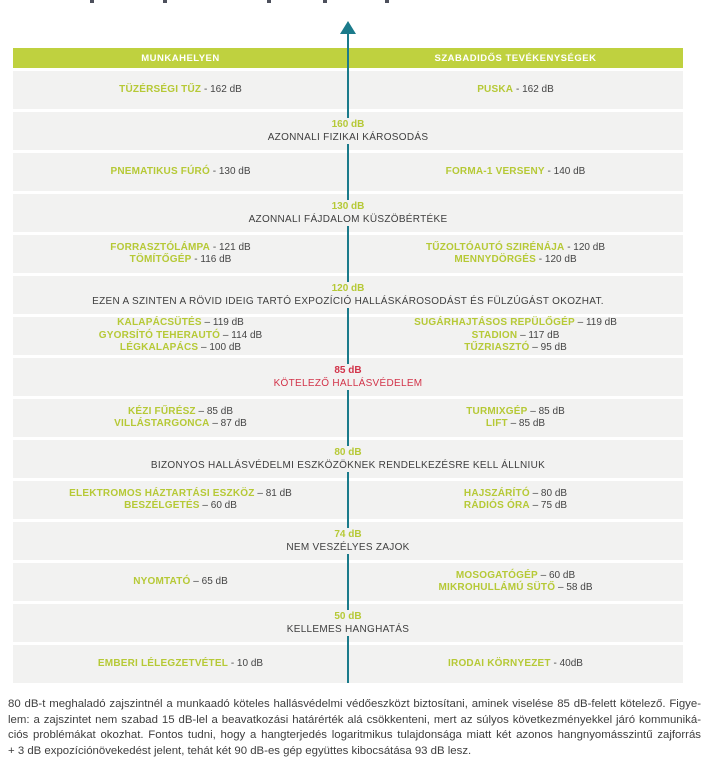  Describe the element at coordinates (348, 616) in the screenshot. I see `threshold-db-value: 50 dB` at that location.